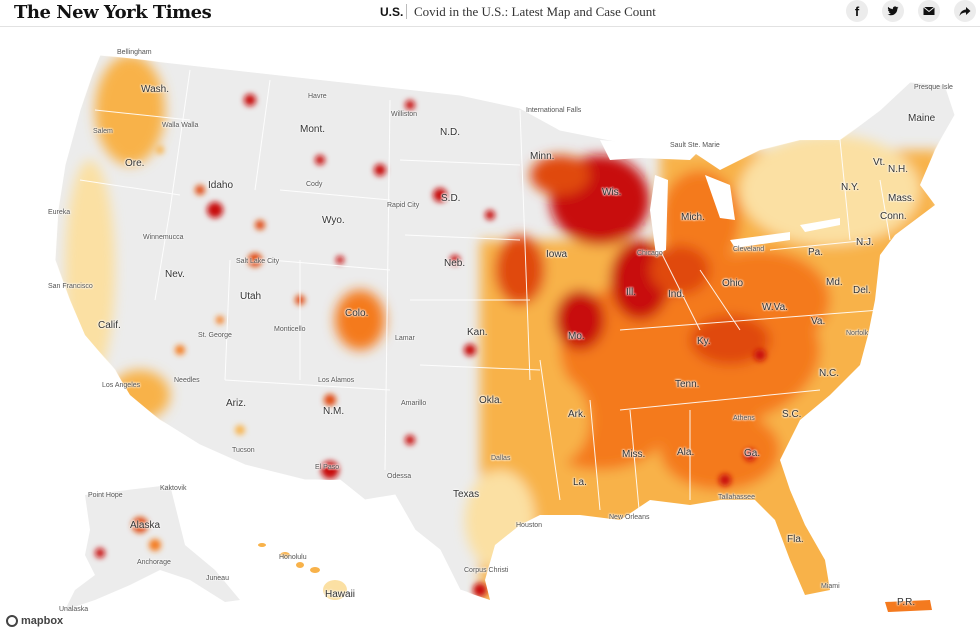  What do you see at coordinates (693, 217) in the screenshot?
I see `label-mich: Mich.` at bounding box center [693, 217].